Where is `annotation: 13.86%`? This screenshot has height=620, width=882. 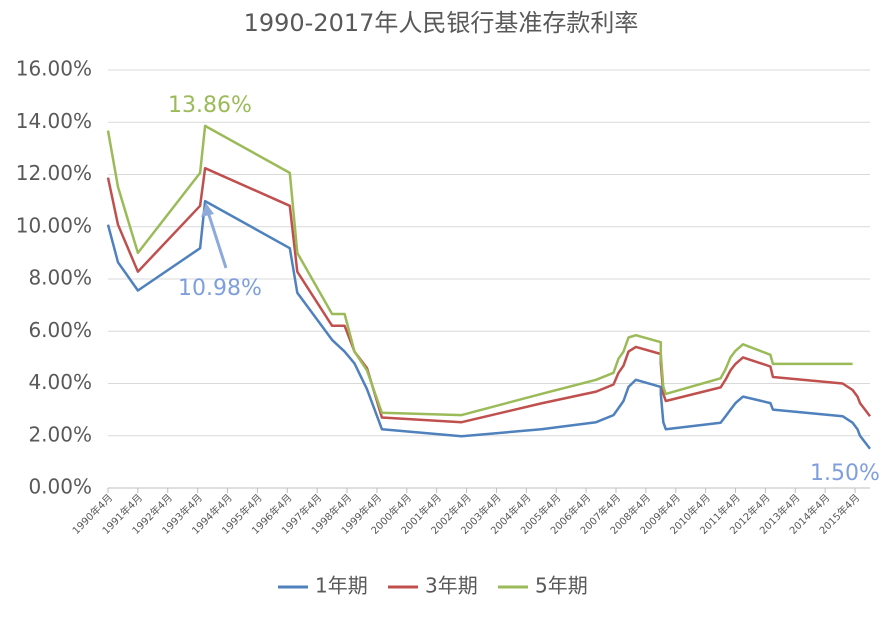 annotation: 13.86% is located at coordinates (210, 105).